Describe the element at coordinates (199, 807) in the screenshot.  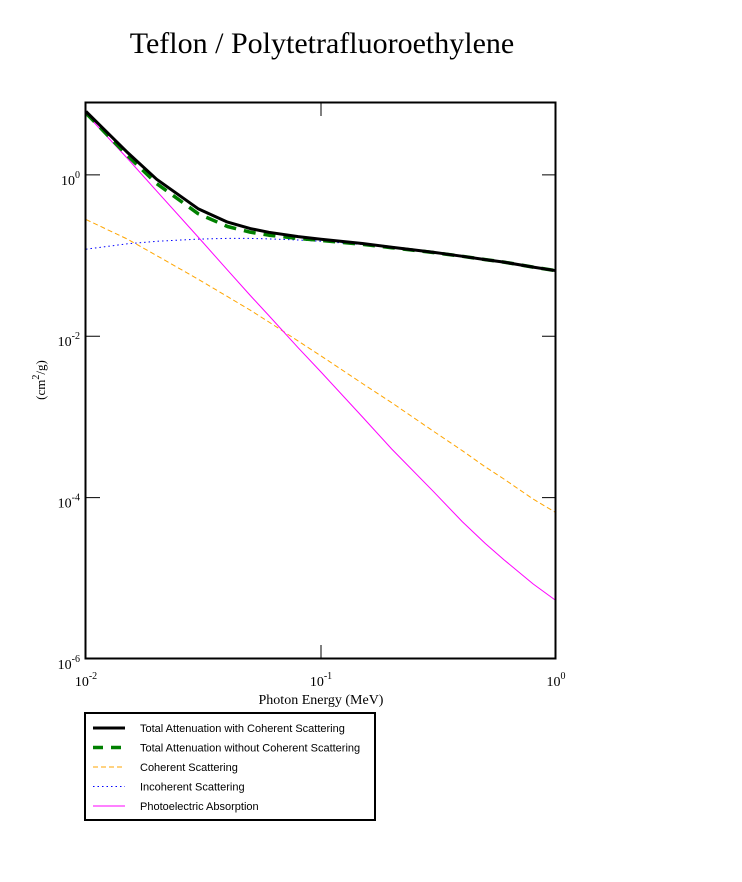
I see `legend-label: Photoelectric Absorption` at that location.